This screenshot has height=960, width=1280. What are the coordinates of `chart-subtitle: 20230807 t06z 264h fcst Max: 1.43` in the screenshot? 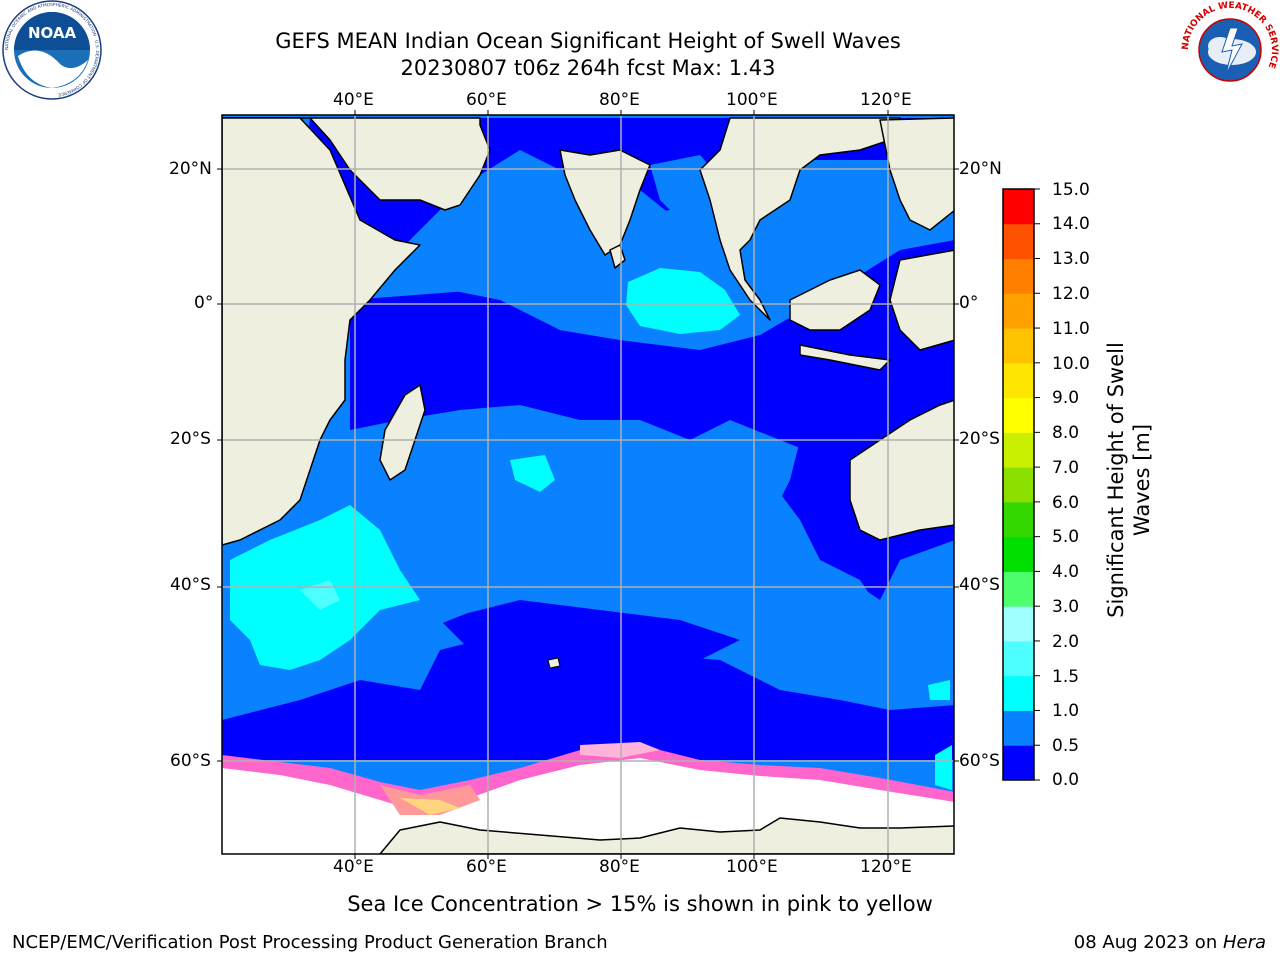 It's located at (588, 68).